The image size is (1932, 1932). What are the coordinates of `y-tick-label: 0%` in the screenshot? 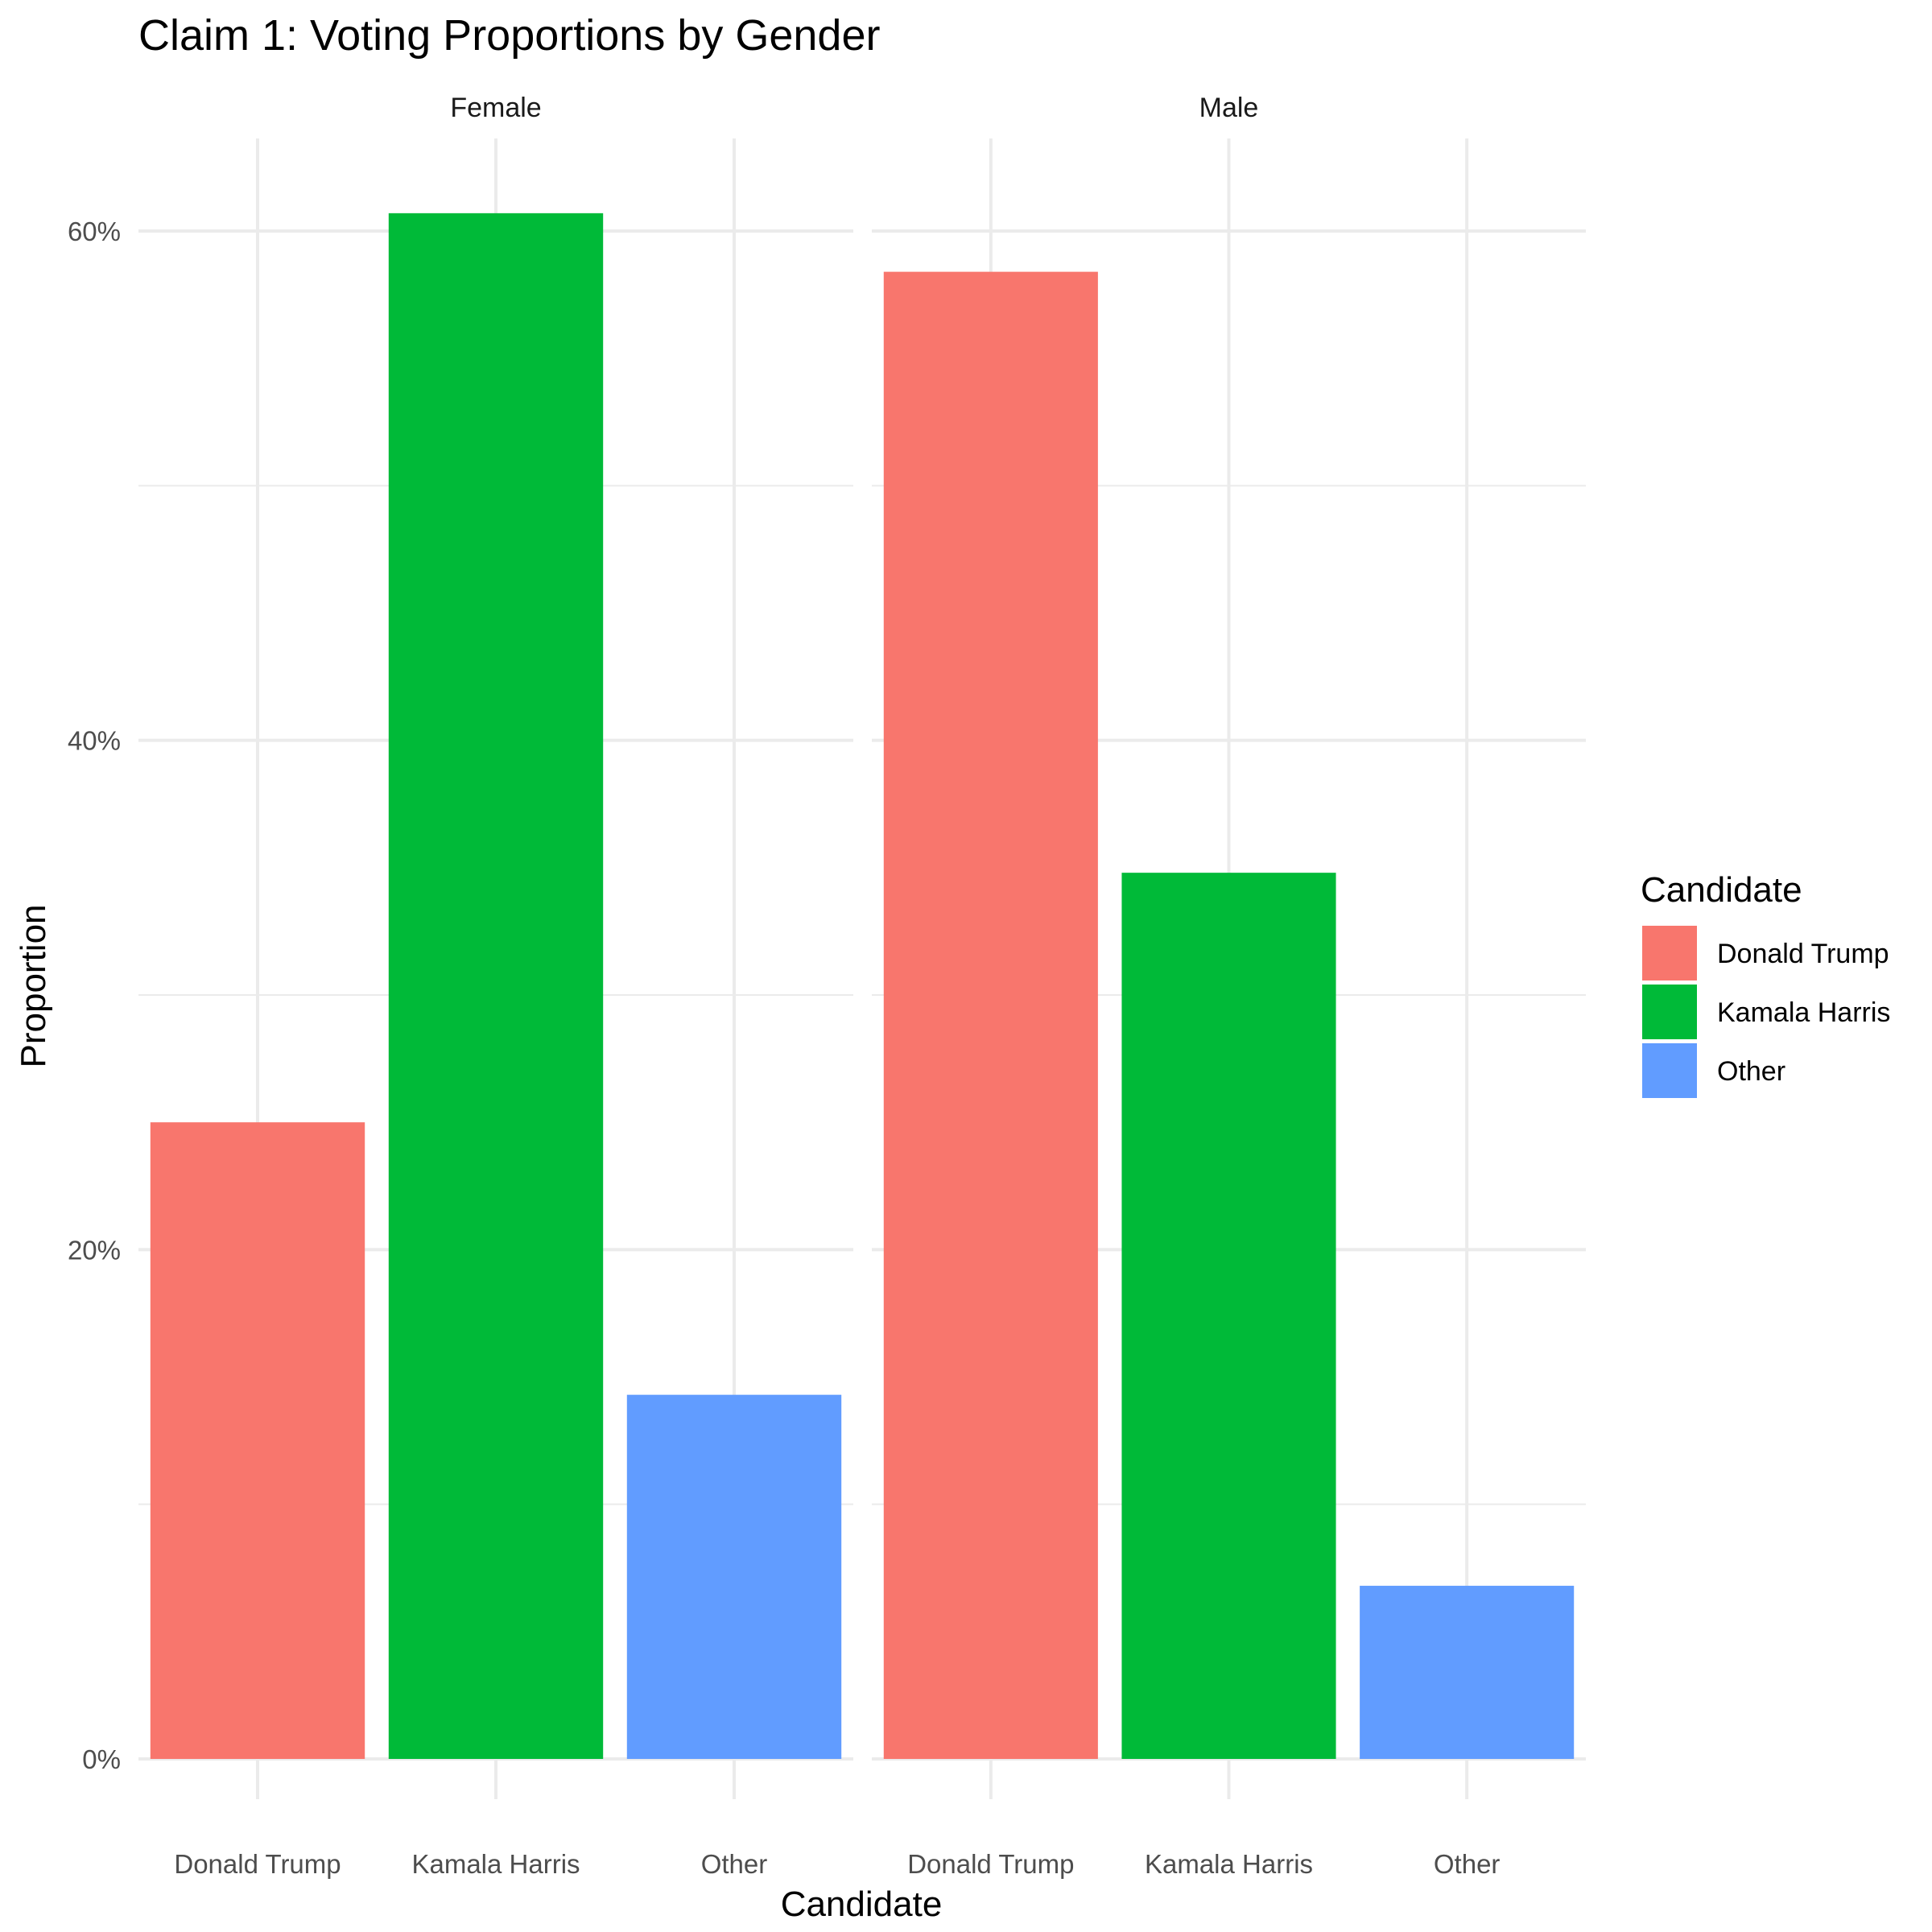 It's located at (101, 1759).